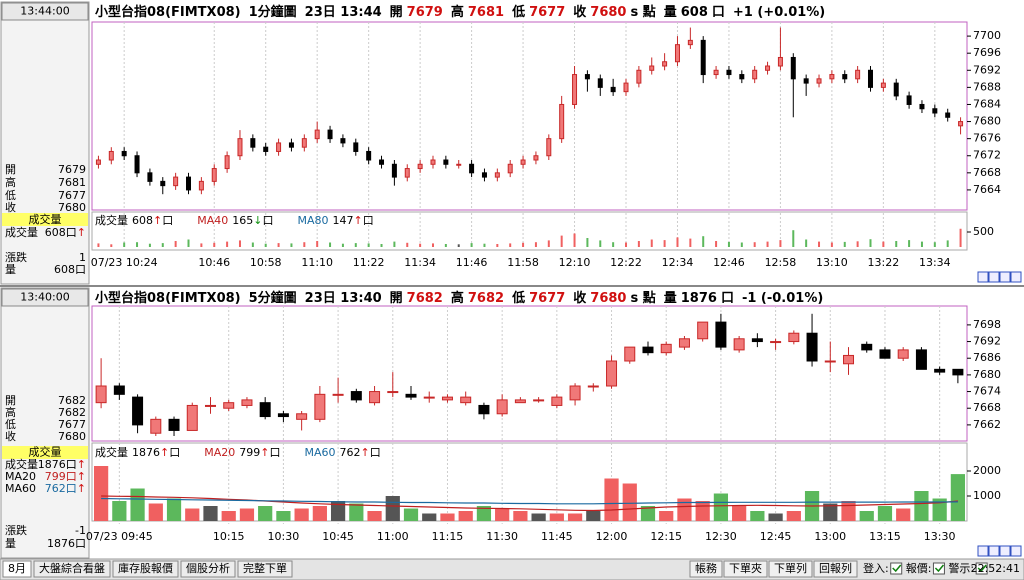 This screenshot has height=580, width=1024. Describe the element at coordinates (219, 452) in the screenshot. I see `volume-legend-part: MA20` at that location.